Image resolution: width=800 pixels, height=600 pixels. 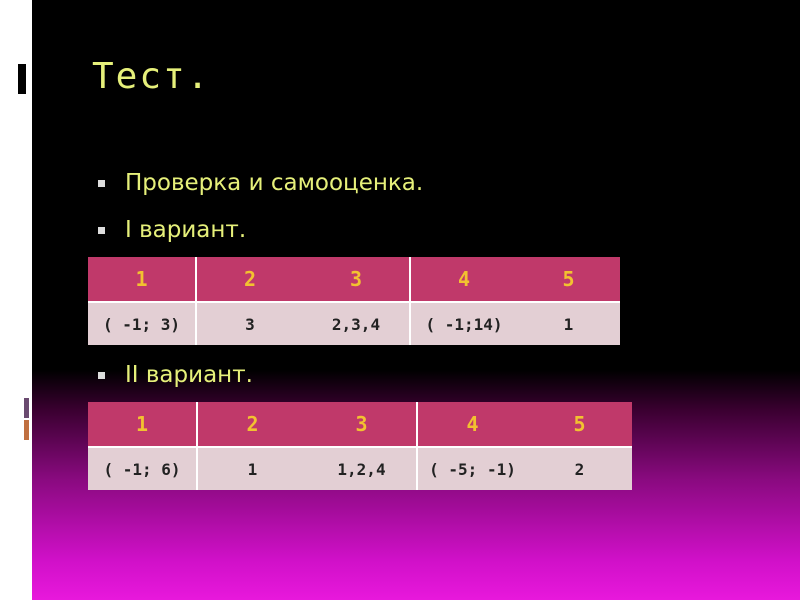 What do you see at coordinates (463, 323) in the screenshot?
I see `answer-cell: ( -1;14)` at bounding box center [463, 323].